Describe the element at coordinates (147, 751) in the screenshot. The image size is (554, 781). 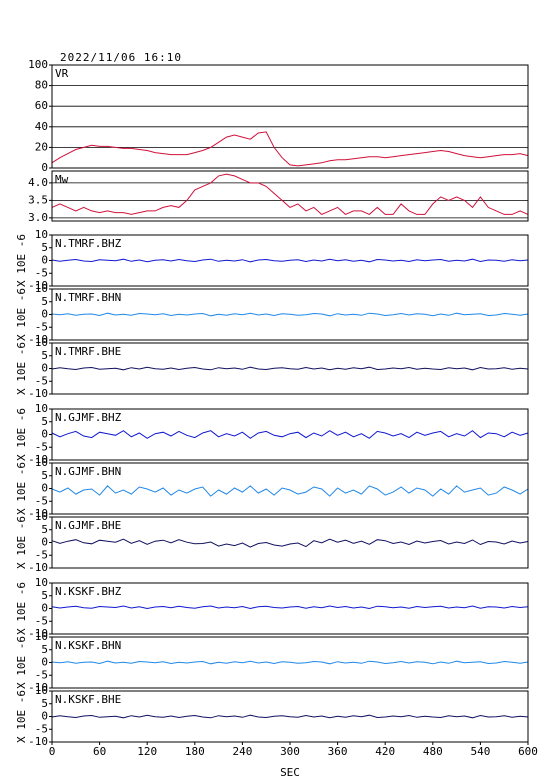
I see `x-tick-label: 120` at that location.